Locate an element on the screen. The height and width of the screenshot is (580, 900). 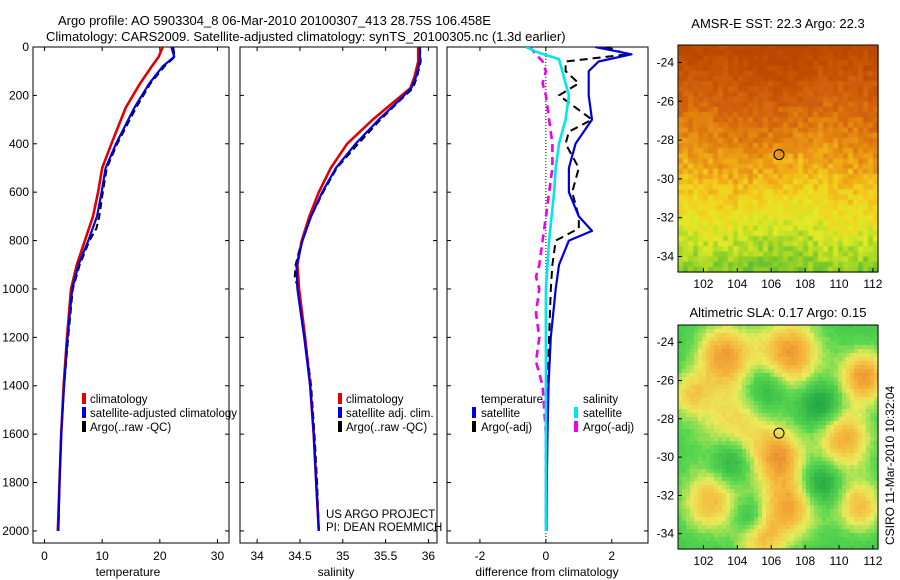
legend-swatch-argo is located at coordinates (340, 426).